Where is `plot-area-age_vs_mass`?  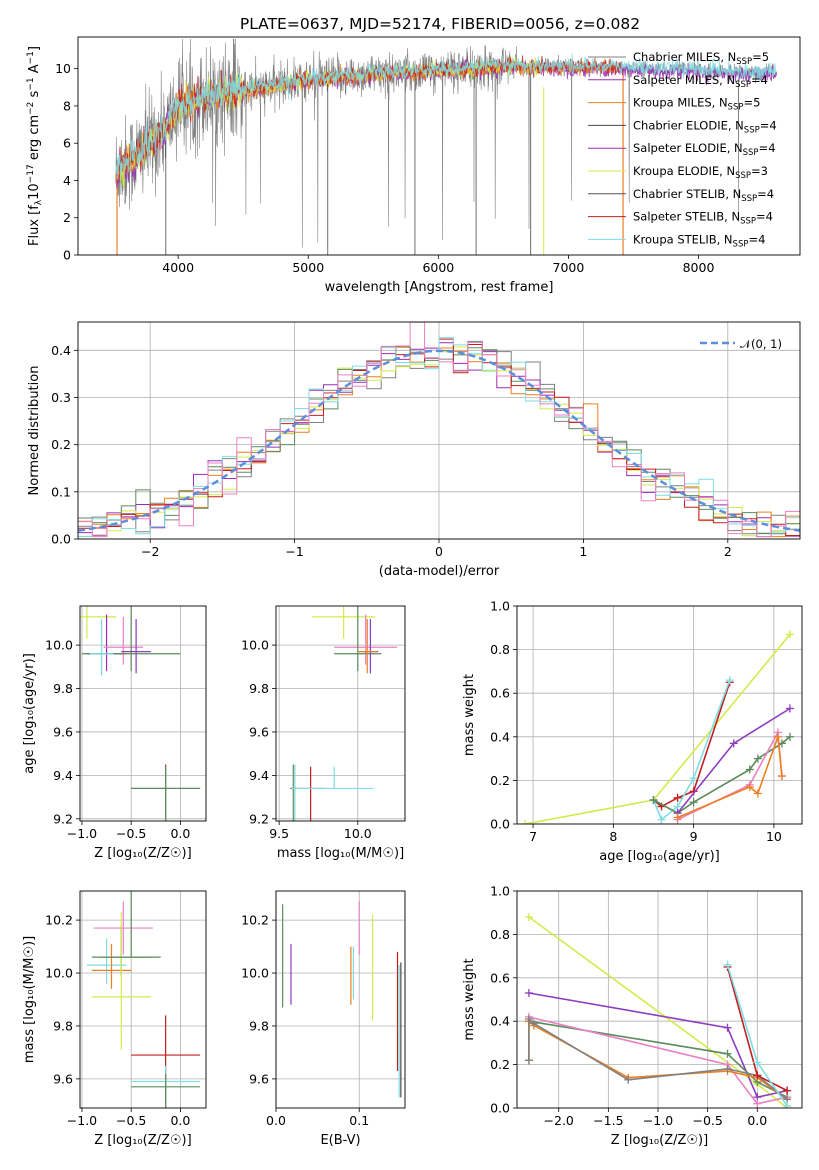
plot-area-age_vs_mass is located at coordinates (344, 713).